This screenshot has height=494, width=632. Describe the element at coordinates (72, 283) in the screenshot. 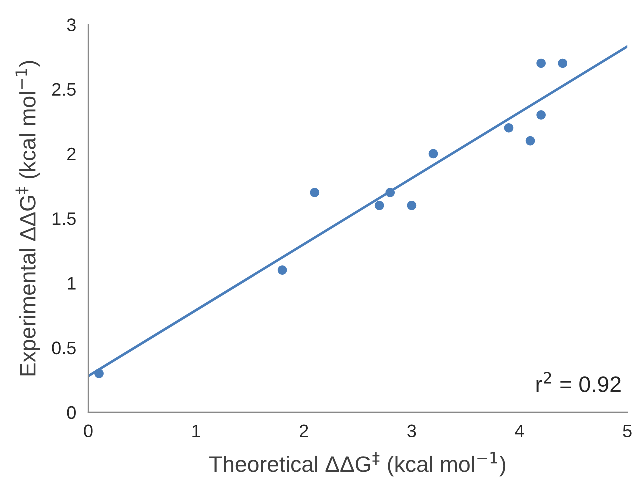

I see `y-tick-label: 1` at that location.